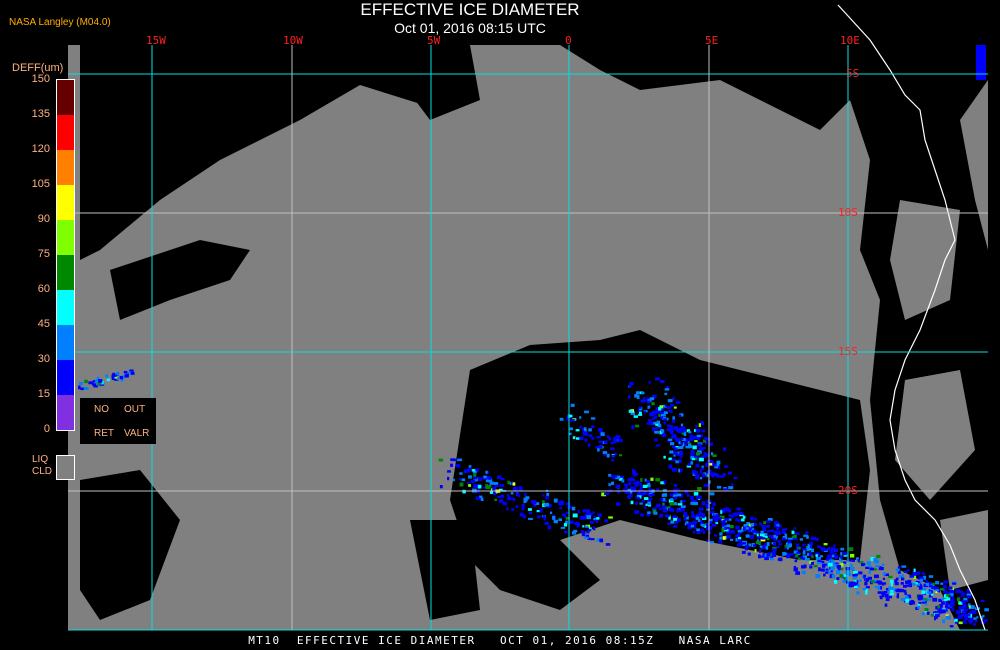 This screenshot has width=1000, height=650. What do you see at coordinates (135, 409) in the screenshot?
I see `out-label: OUT` at bounding box center [135, 409].